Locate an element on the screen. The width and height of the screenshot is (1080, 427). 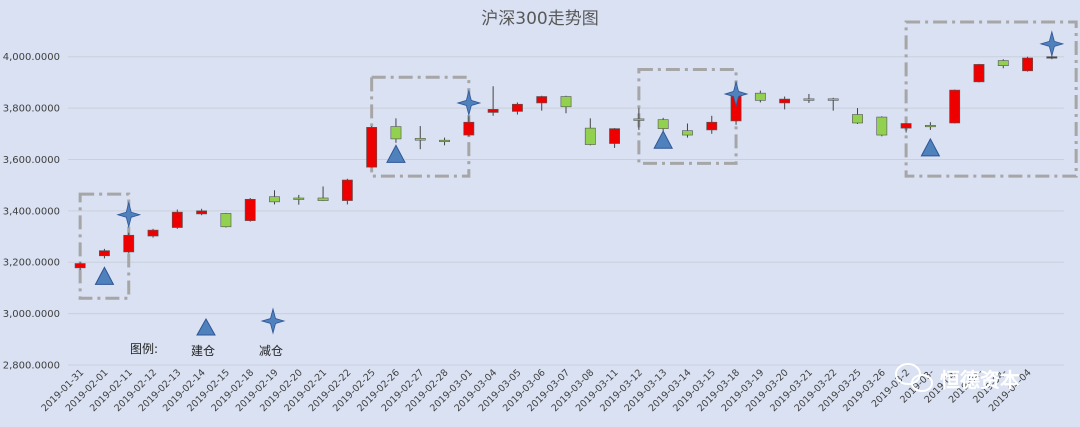
watermark: 恒德资本 is located at coordinates (957, 377).